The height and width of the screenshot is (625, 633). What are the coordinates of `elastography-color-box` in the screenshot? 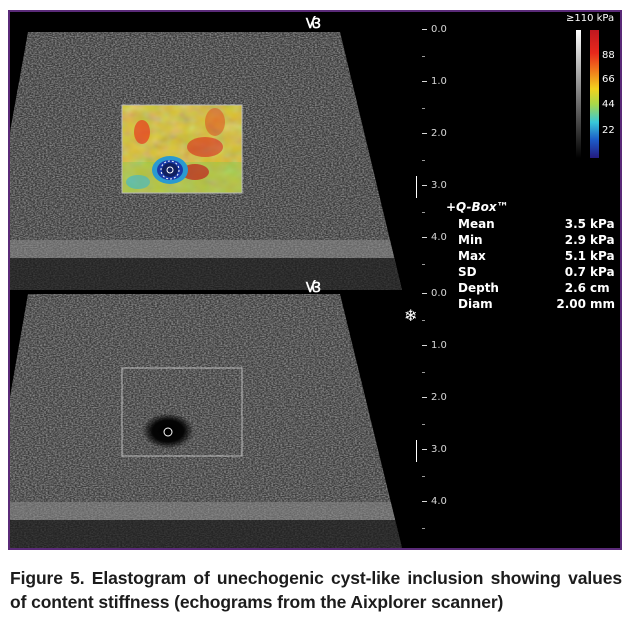 It's located at (182, 149).